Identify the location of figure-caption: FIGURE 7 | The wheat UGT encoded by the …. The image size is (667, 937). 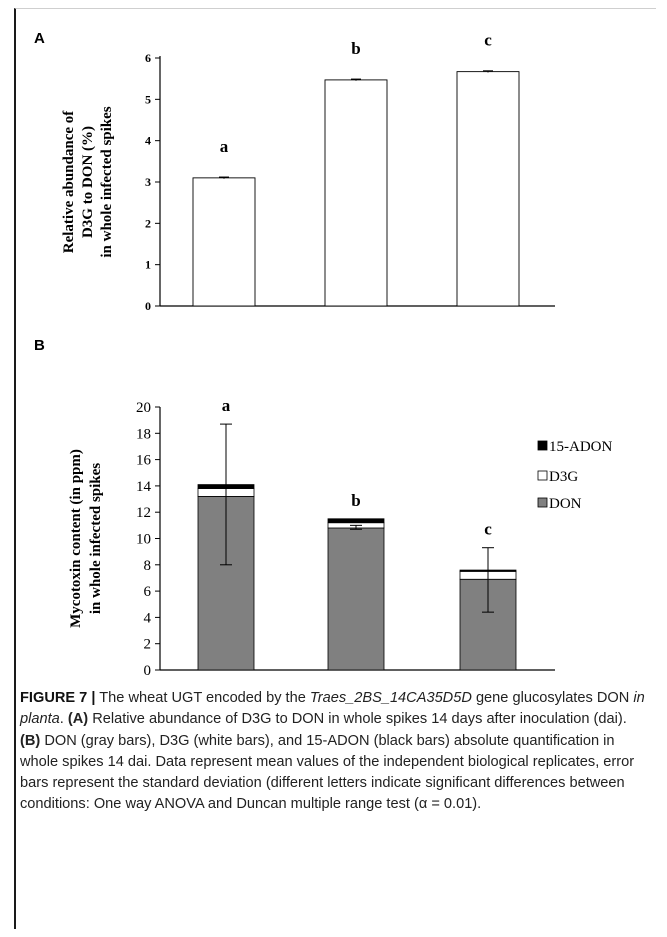
(334, 752).